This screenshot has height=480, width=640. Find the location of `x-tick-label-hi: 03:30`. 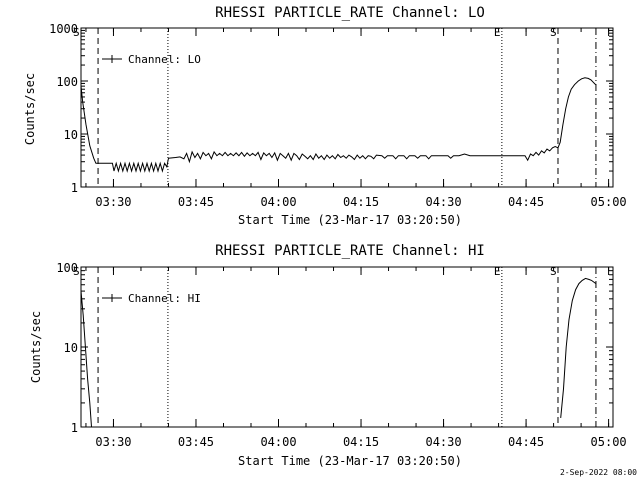

x-tick-label-hi: 03:30 is located at coordinates (113, 442).